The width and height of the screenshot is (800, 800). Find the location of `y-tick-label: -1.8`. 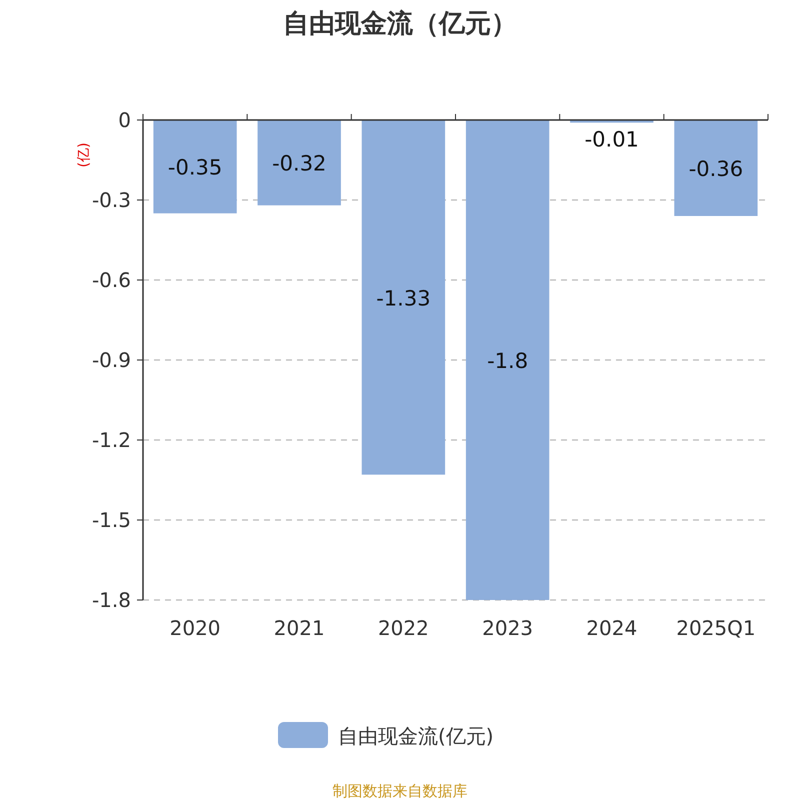

y-tick-label: -1.8 is located at coordinates (111, 600).